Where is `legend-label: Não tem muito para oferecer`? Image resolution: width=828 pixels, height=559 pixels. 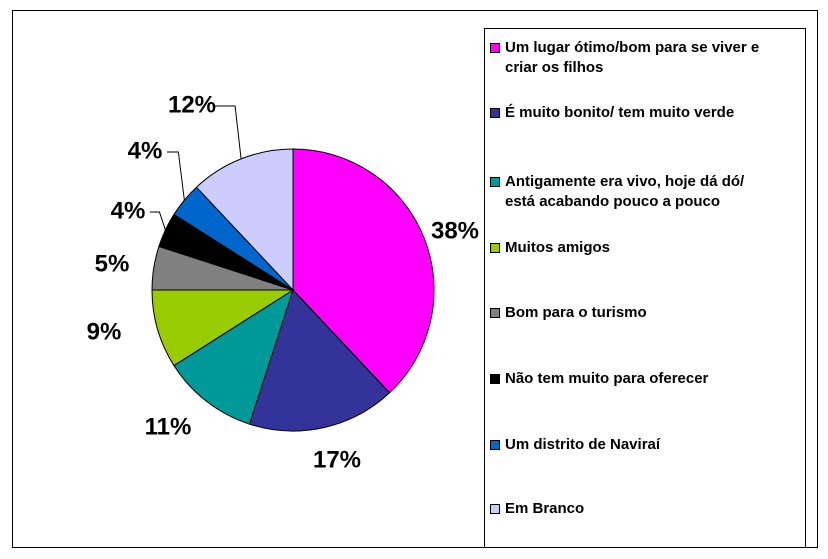
legend-label: Não tem muito para oferecer is located at coordinates (607, 378).